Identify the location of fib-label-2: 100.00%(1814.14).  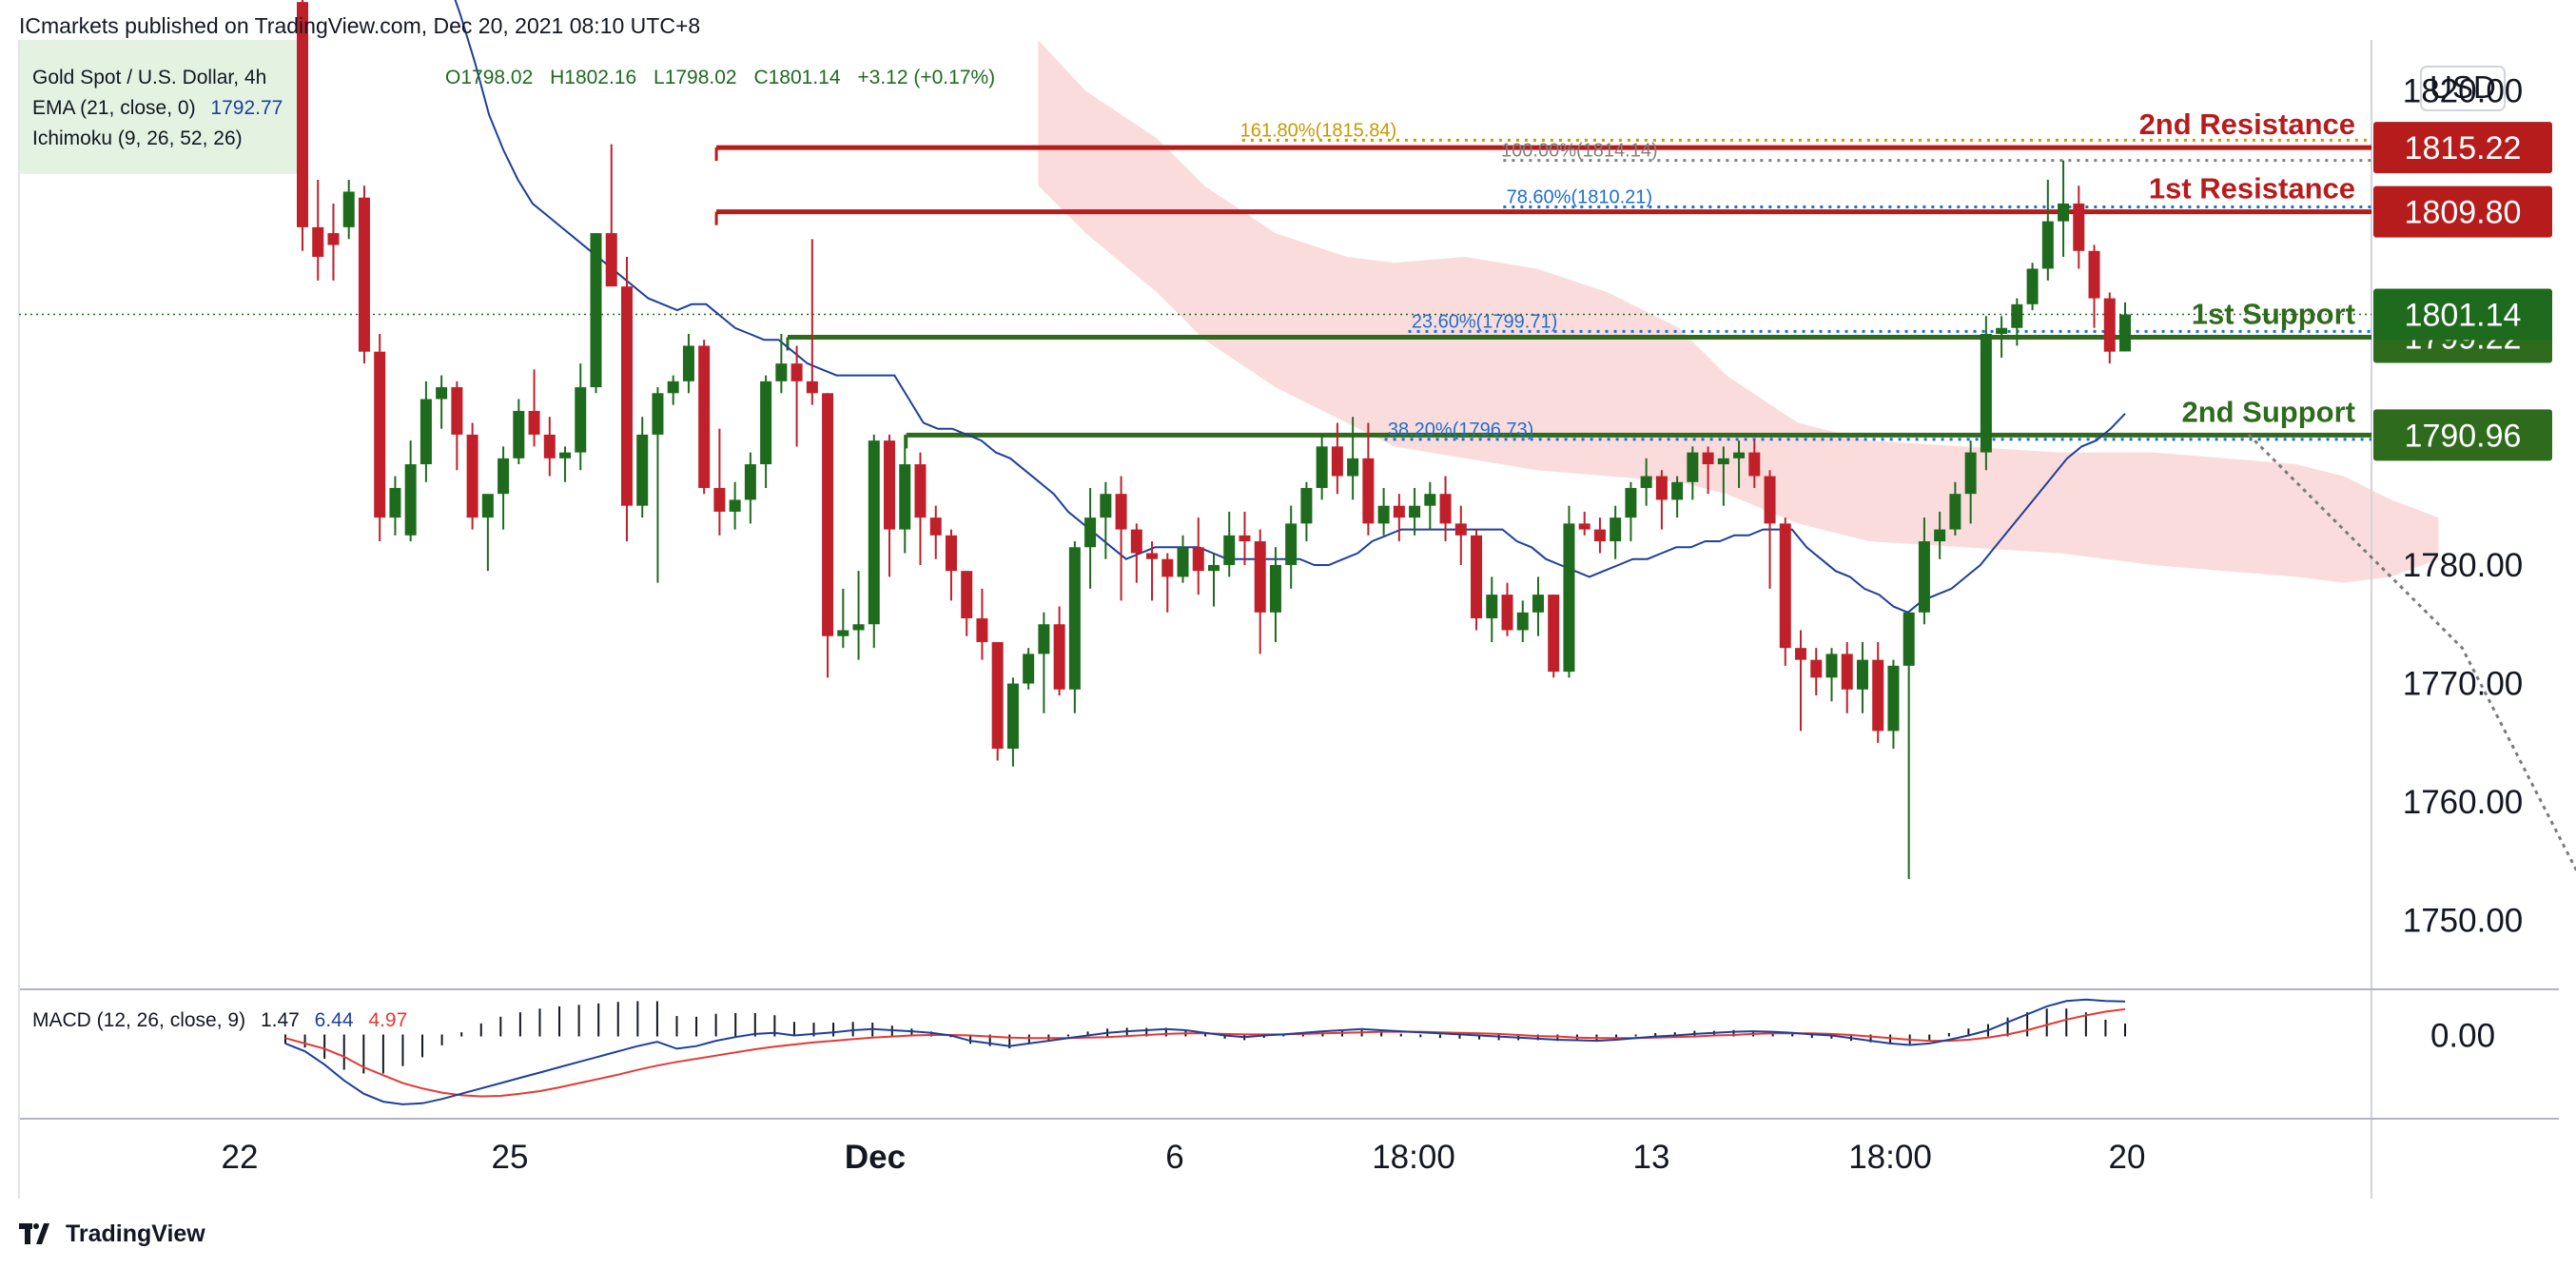
(1579, 151).